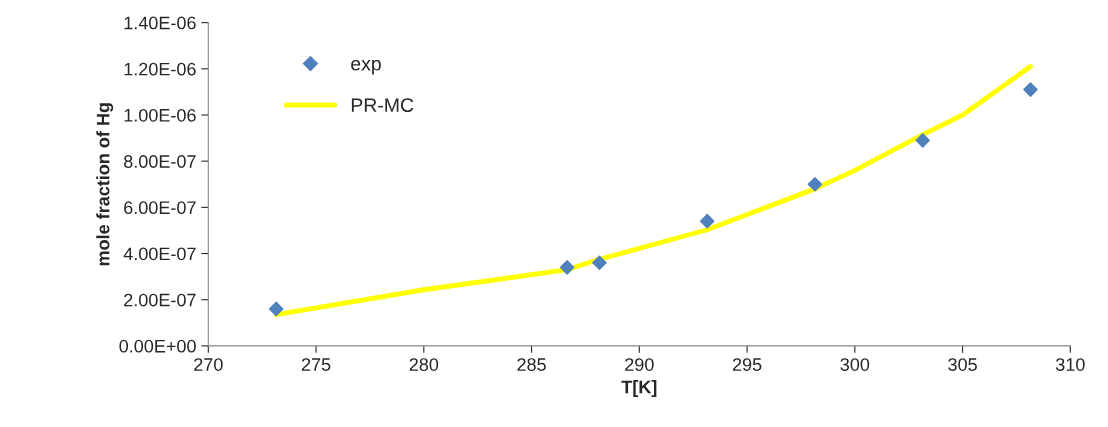 This screenshot has width=1108, height=427. Describe the element at coordinates (160, 23) in the screenshot. I see `y-tick-label: 1.40E-06` at that location.